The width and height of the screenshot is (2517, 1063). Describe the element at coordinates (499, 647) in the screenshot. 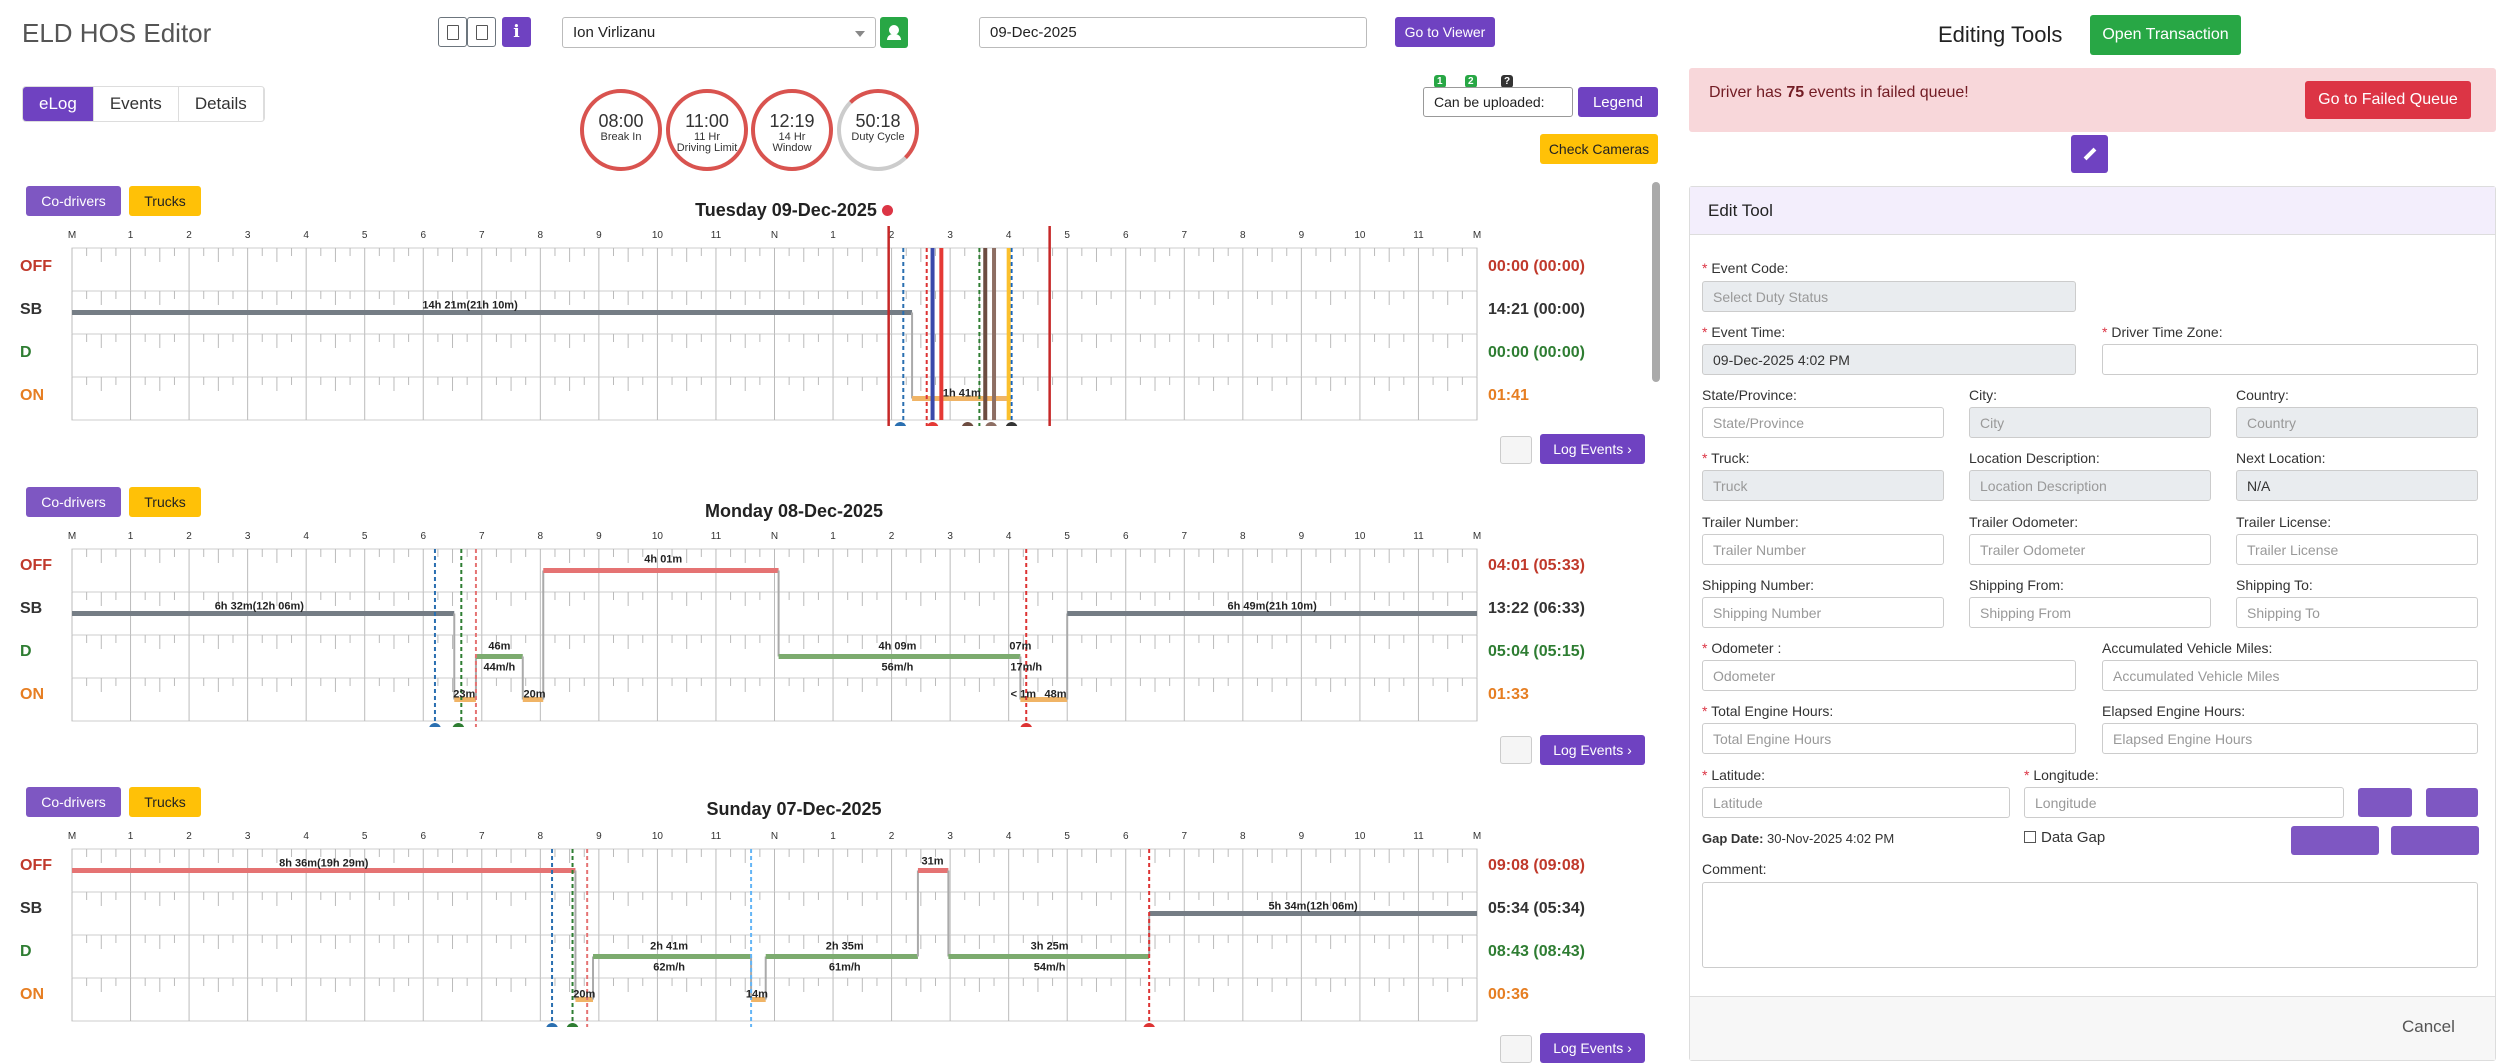

I see `segment-label: 46m` at that location.